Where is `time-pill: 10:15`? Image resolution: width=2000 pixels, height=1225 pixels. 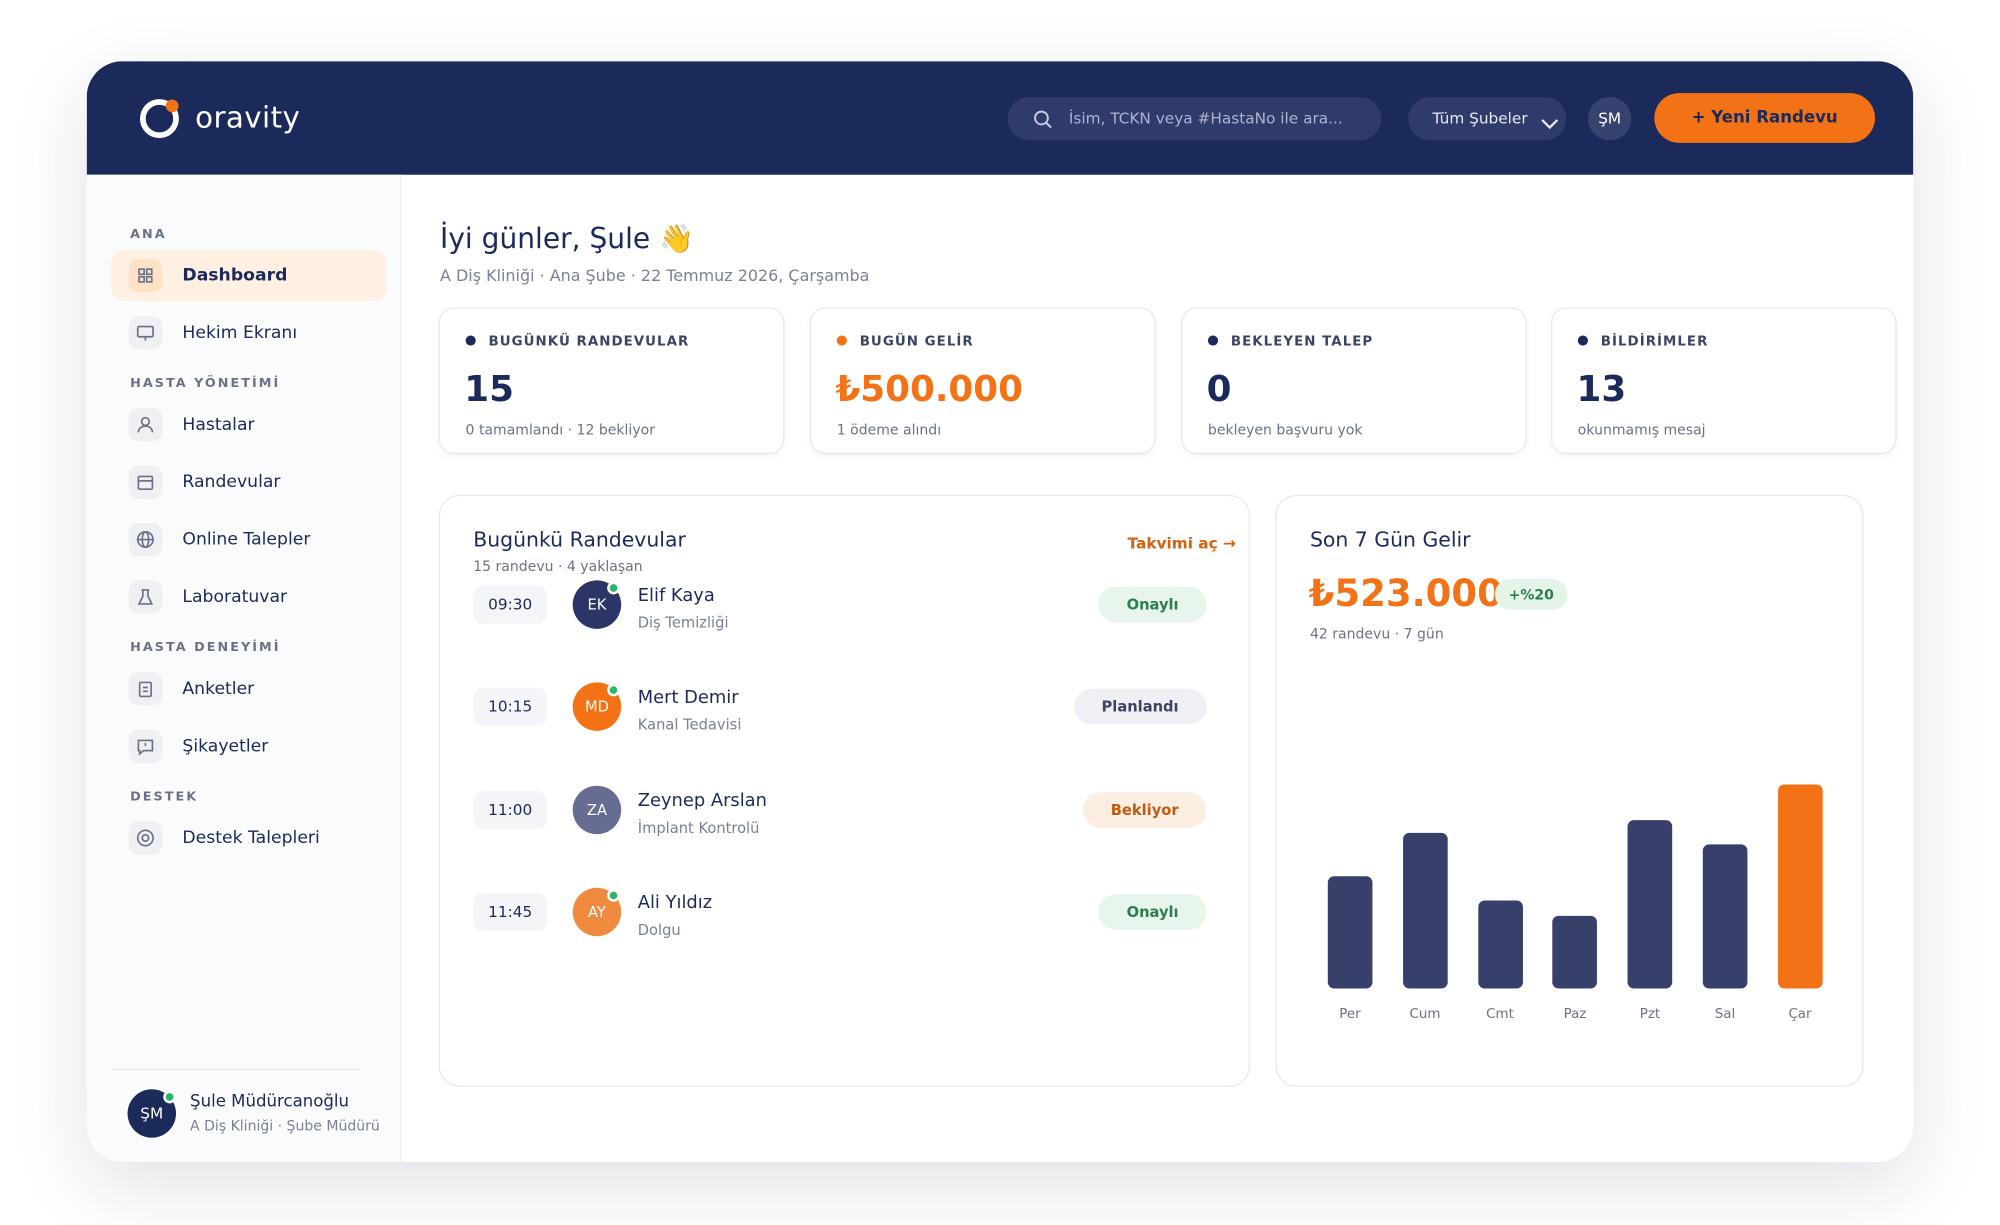
time-pill: 10:15 is located at coordinates (510, 707).